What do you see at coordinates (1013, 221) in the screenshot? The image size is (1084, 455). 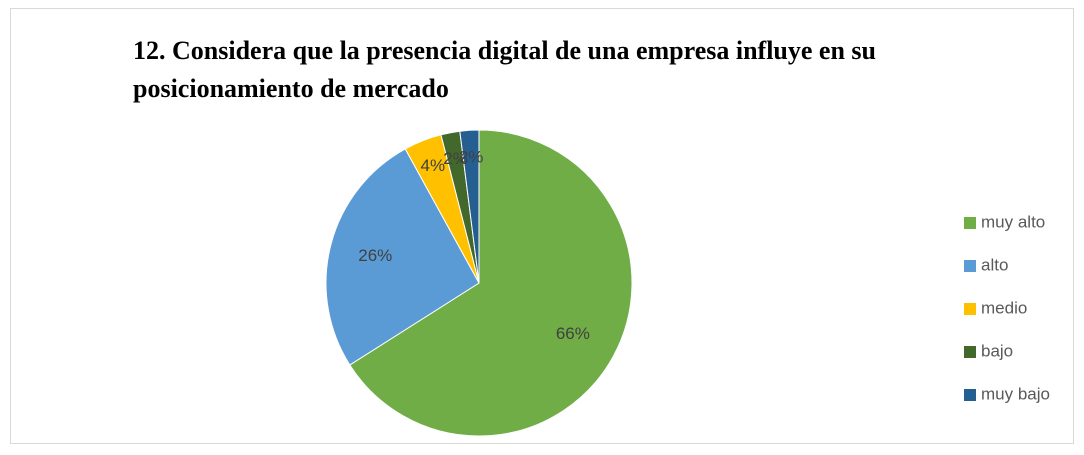 I see `legend-label: muy alto` at bounding box center [1013, 221].